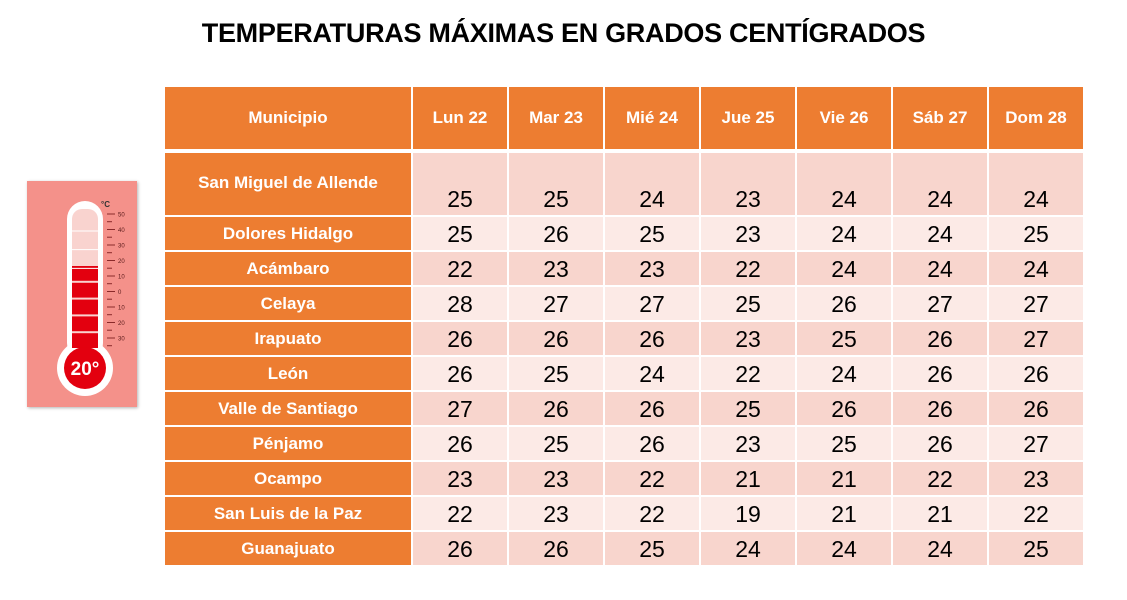  What do you see at coordinates (288, 478) in the screenshot?
I see `municipio-name: Ocampo` at bounding box center [288, 478].